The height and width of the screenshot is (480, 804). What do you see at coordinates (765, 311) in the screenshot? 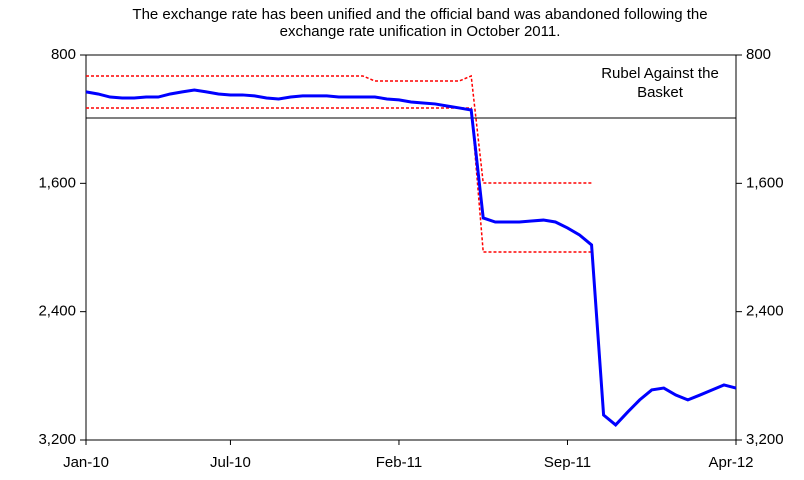
I see `y2-tick-label: 2,400` at bounding box center [765, 311].